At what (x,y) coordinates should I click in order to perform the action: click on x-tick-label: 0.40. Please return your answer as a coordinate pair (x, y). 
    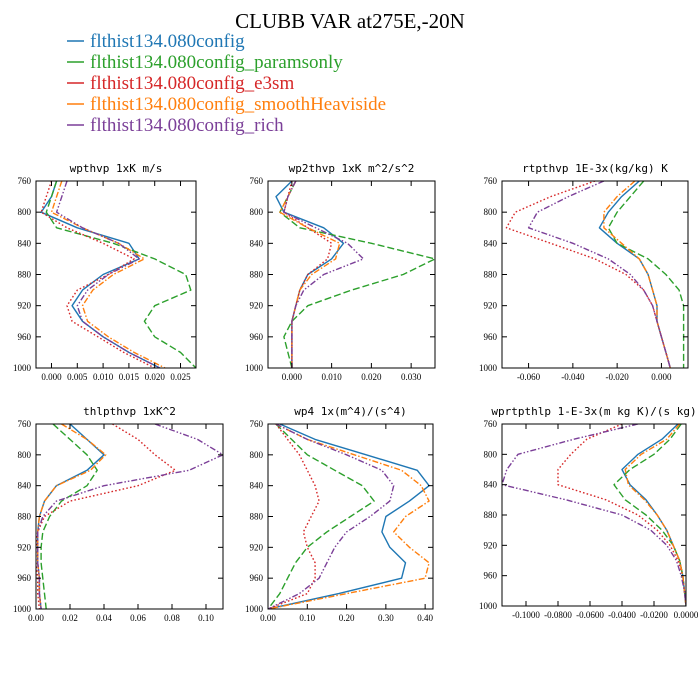
    Looking at the image, I should click on (425, 618).